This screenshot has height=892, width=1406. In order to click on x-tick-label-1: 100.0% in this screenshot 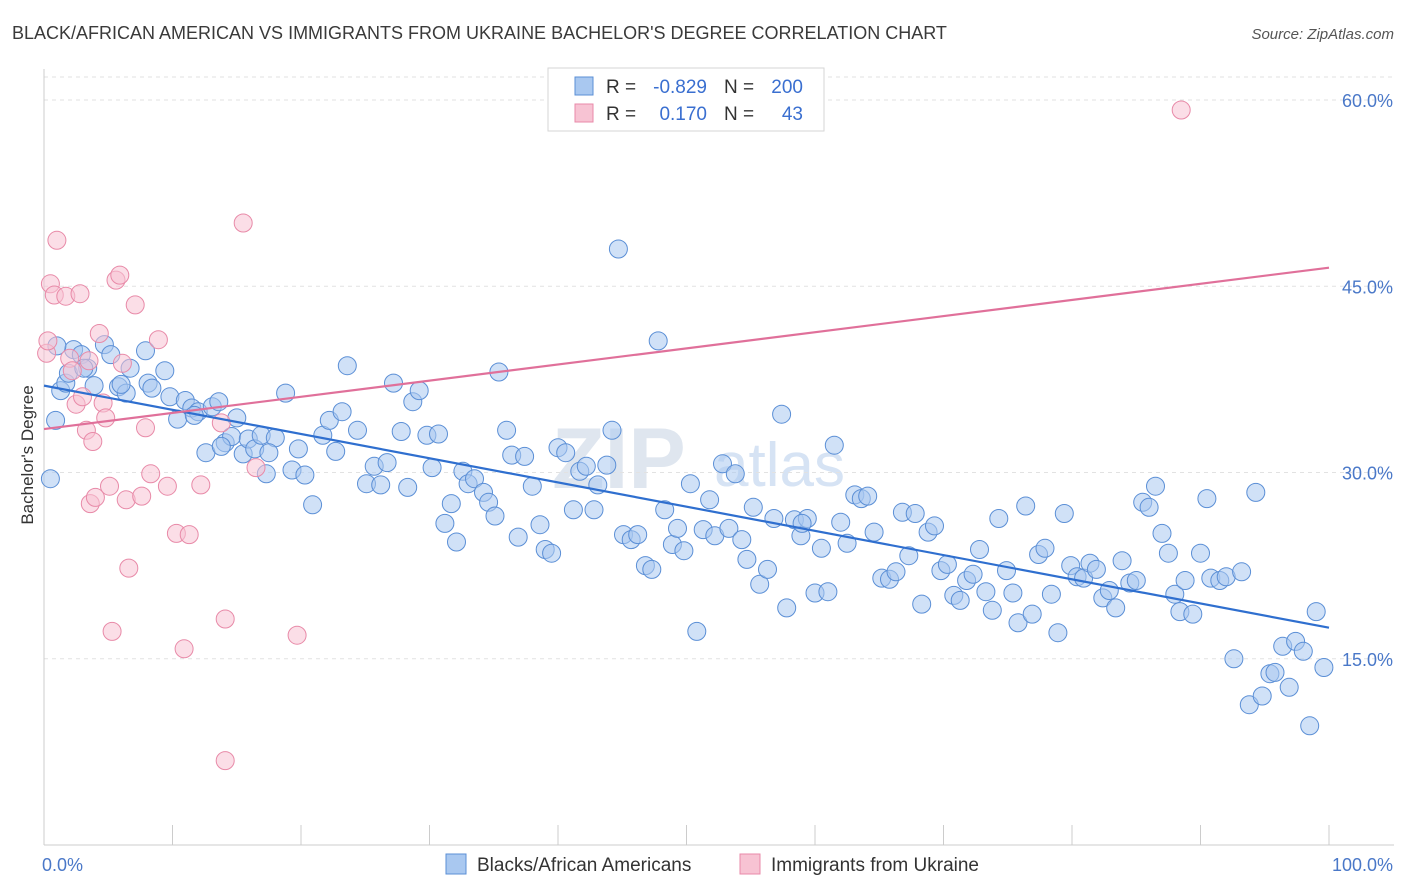, I will do `click(1362, 865)`.